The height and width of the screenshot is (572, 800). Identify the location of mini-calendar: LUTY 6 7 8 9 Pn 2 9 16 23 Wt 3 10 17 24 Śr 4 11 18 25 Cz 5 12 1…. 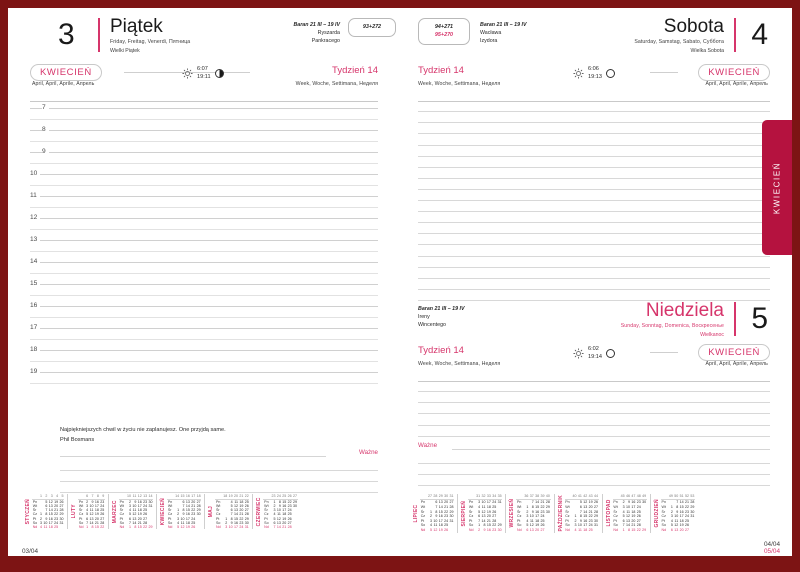
(86, 512).